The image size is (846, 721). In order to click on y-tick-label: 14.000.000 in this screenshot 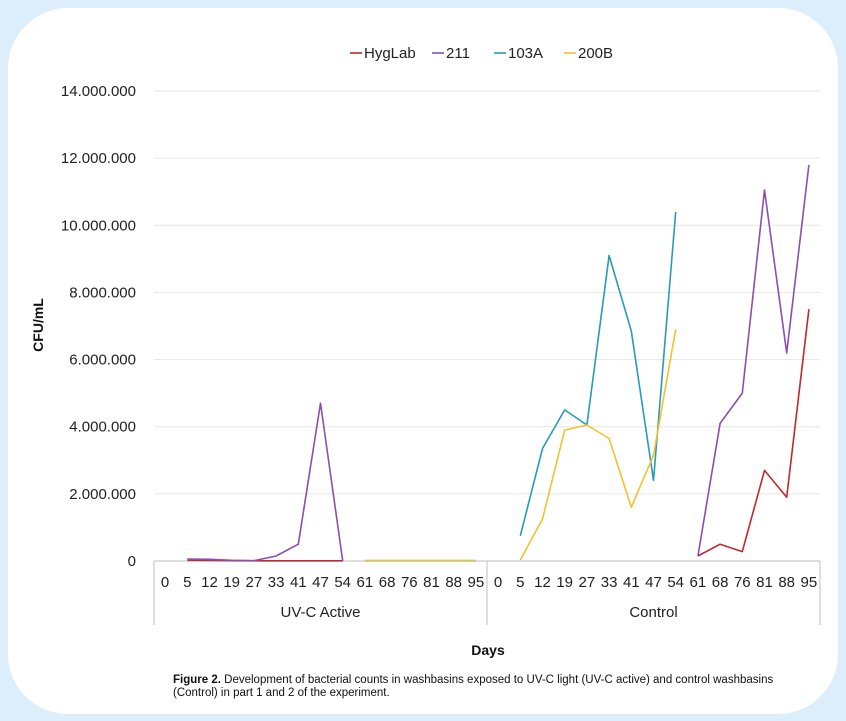, I will do `click(98, 91)`.